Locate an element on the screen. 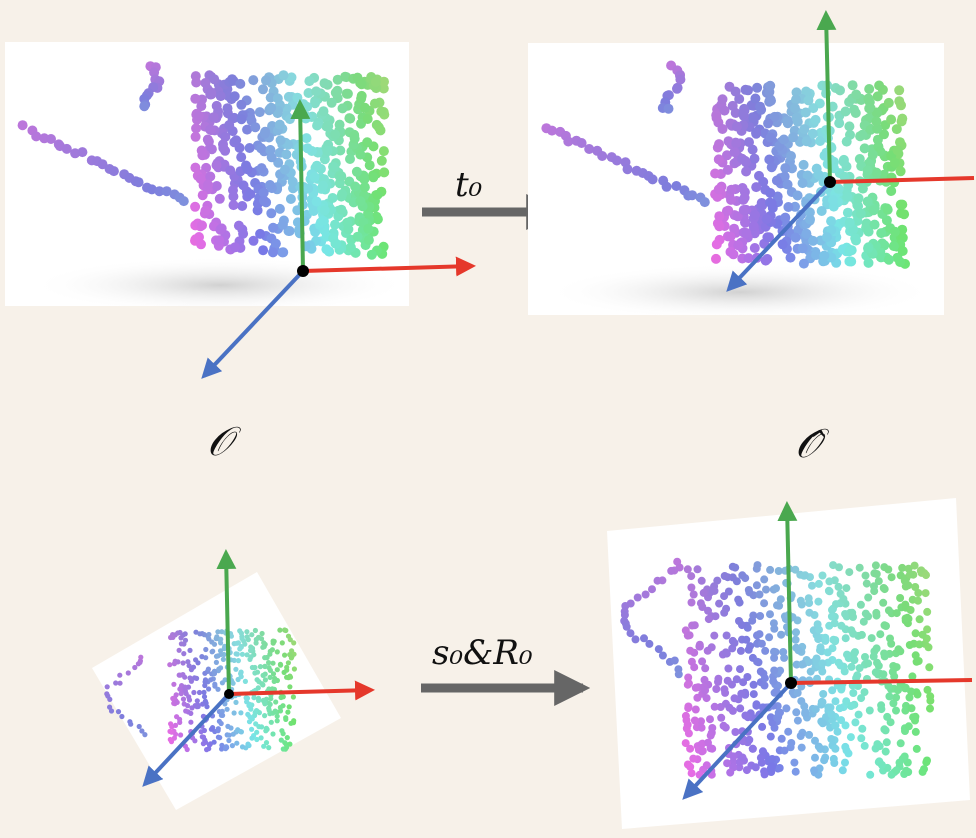 The height and width of the screenshot is (838, 976). ground-shadow is located at coordinates (740, 292).